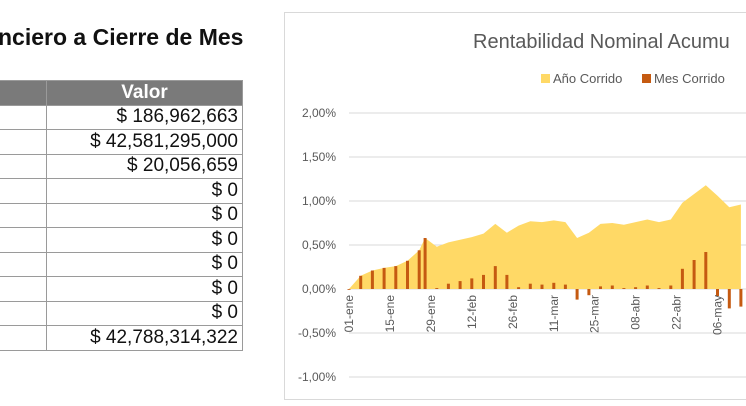  Describe the element at coordinates (23, 93) in the screenshot. I see `table-header-blank` at that location.